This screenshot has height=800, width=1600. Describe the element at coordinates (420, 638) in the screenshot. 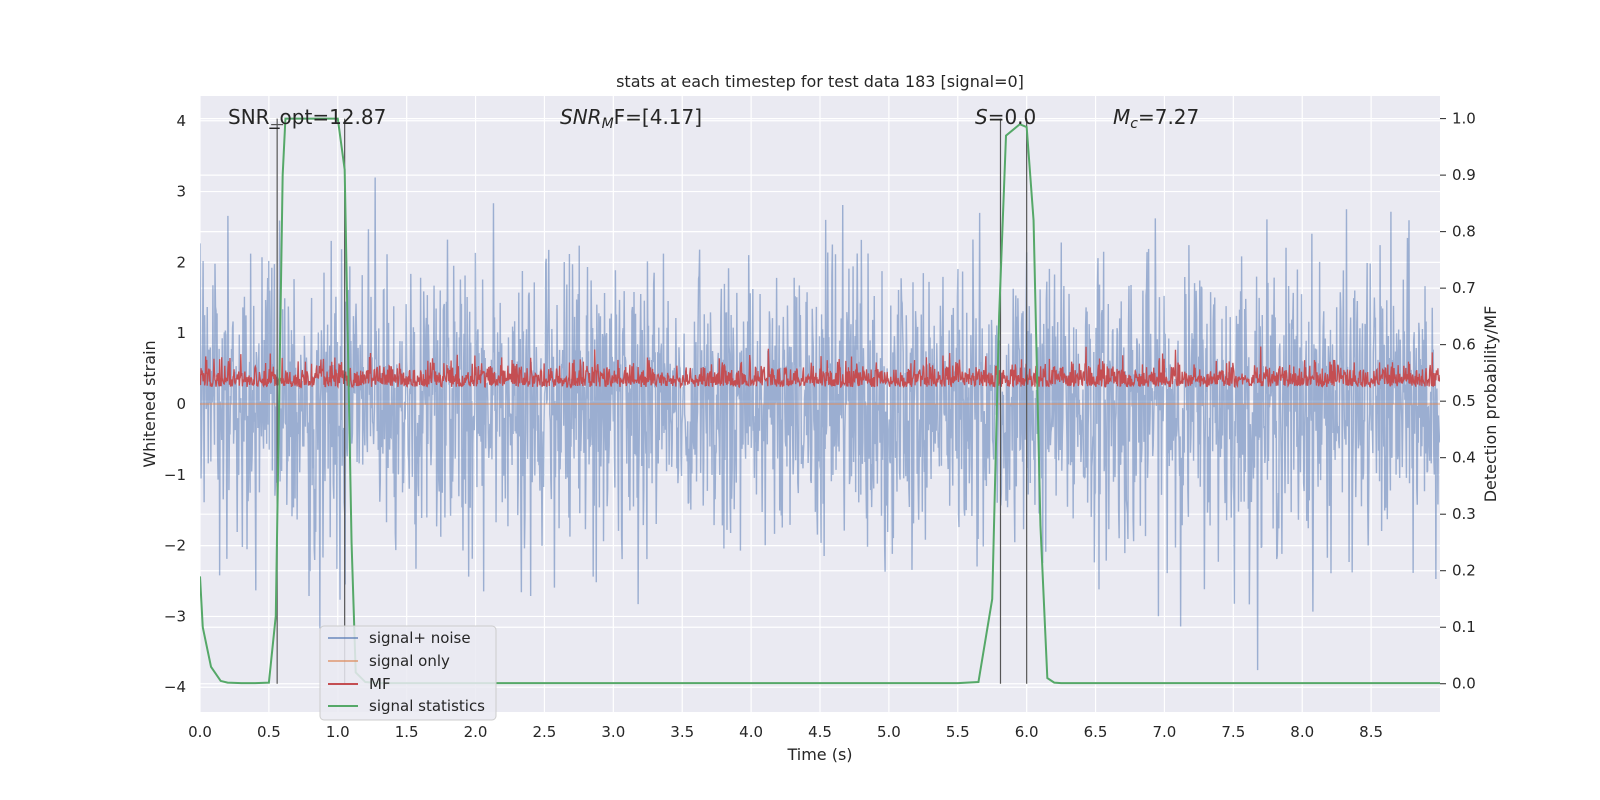

I see `legend-label-signal-noise: signal+ noise` at that location.